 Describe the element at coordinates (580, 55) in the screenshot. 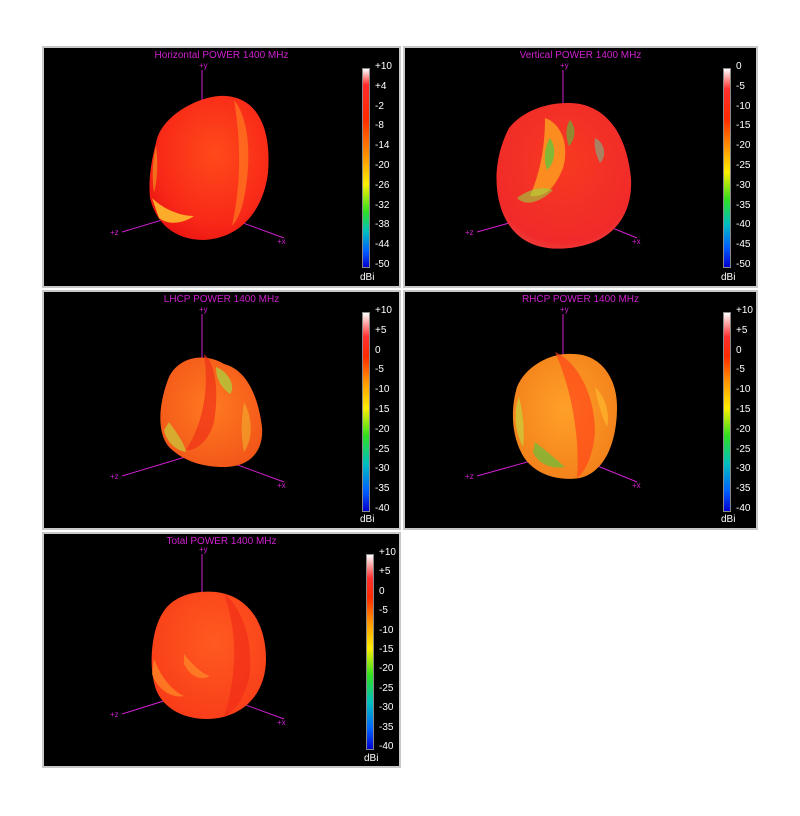

I see `panel-title: Vertical POWER 1400 MHz` at that location.